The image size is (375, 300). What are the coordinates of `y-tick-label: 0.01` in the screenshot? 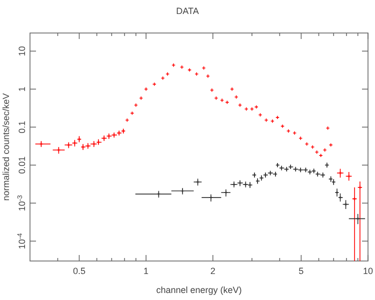 It's located at (22, 165).